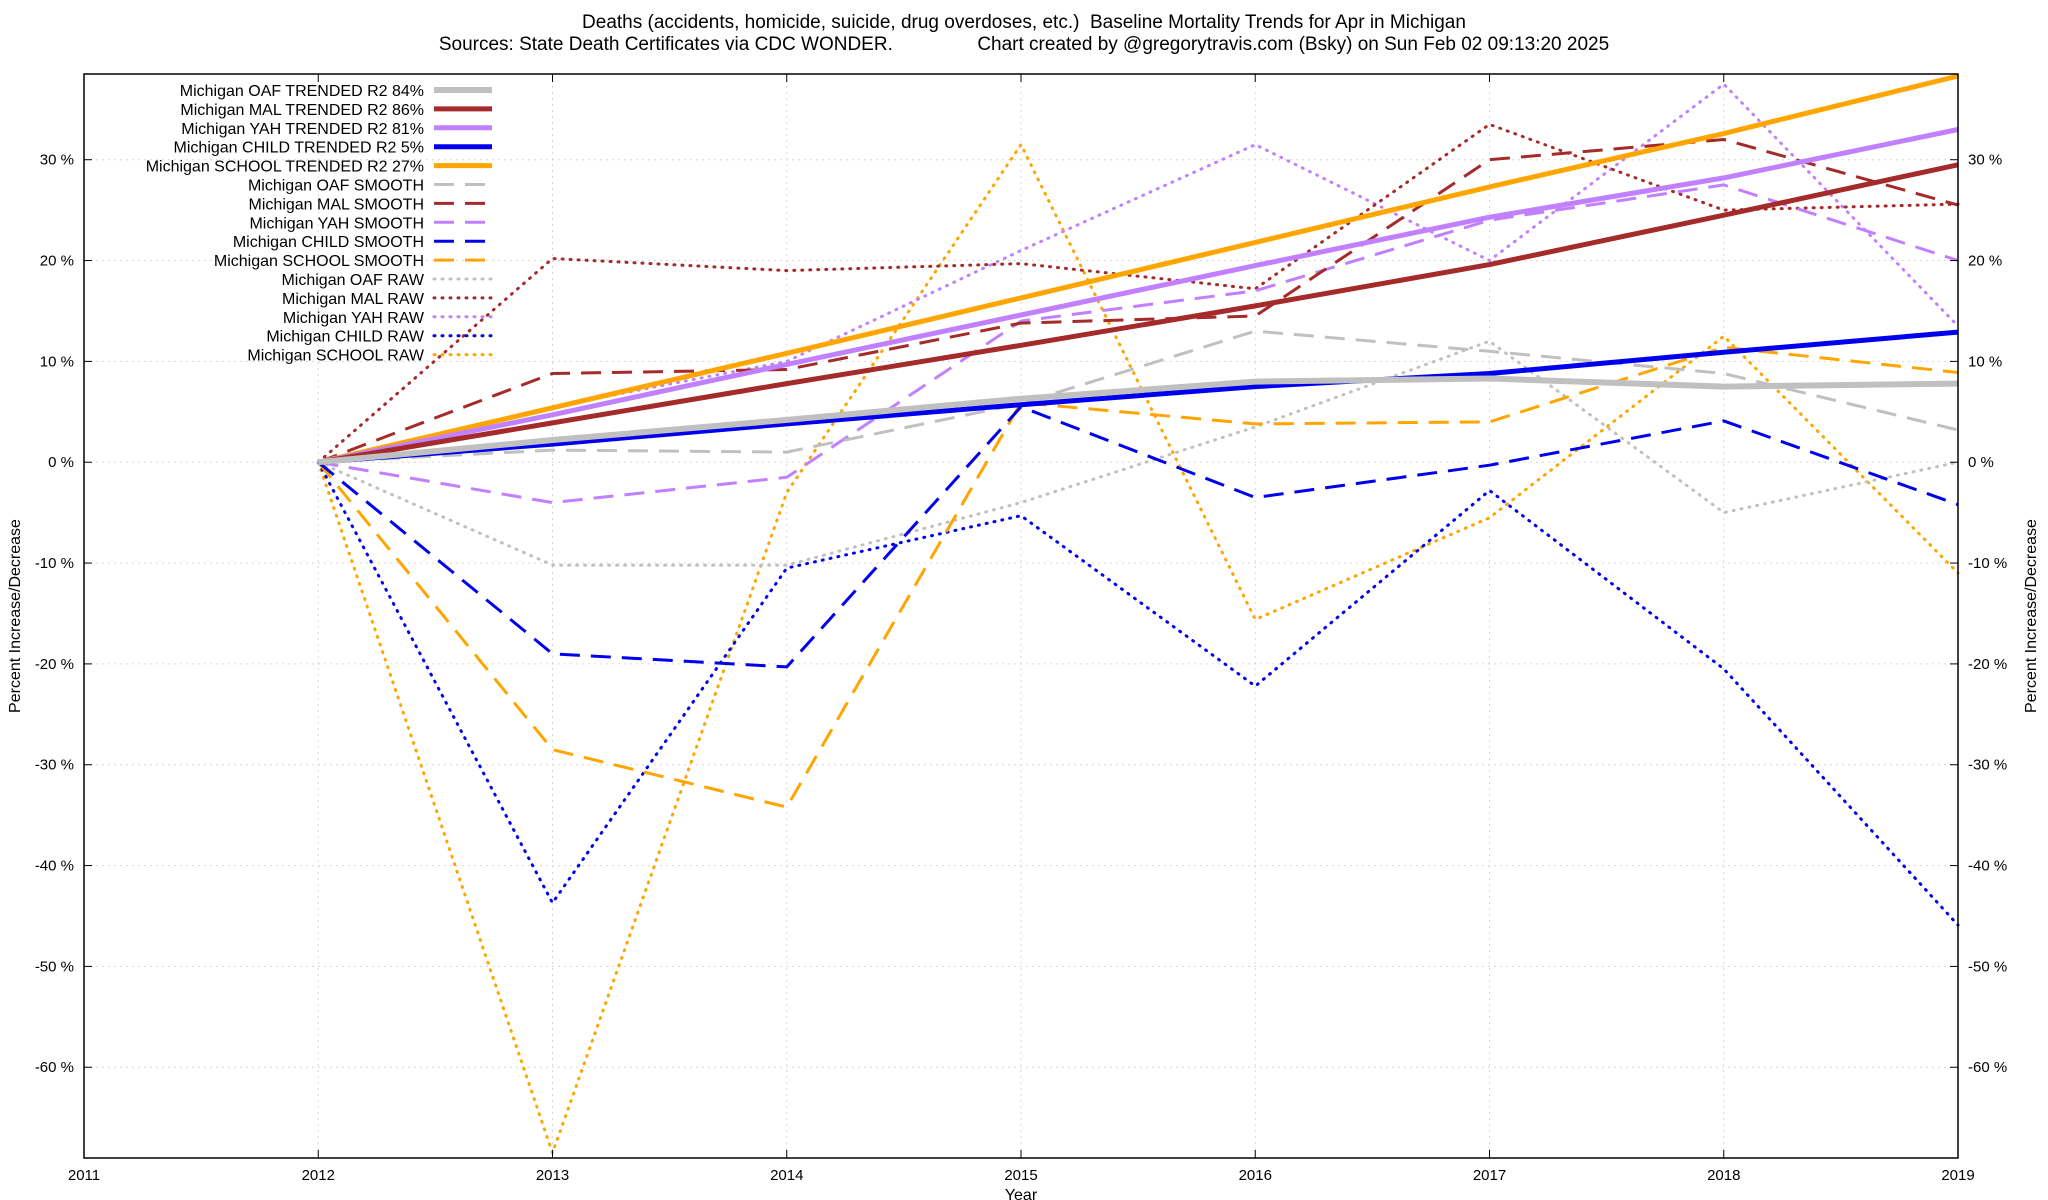  Describe the element at coordinates (353, 299) in the screenshot. I see `legend-label: Michigan MAL RAW` at that location.